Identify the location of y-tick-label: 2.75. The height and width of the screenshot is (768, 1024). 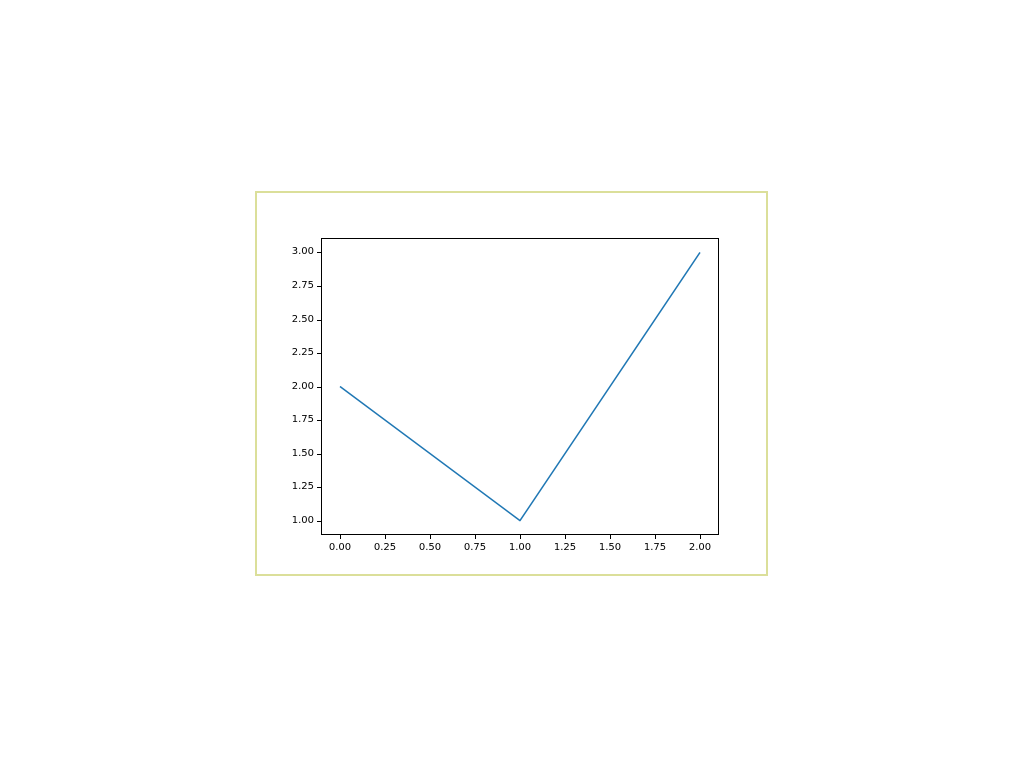
(302, 285).